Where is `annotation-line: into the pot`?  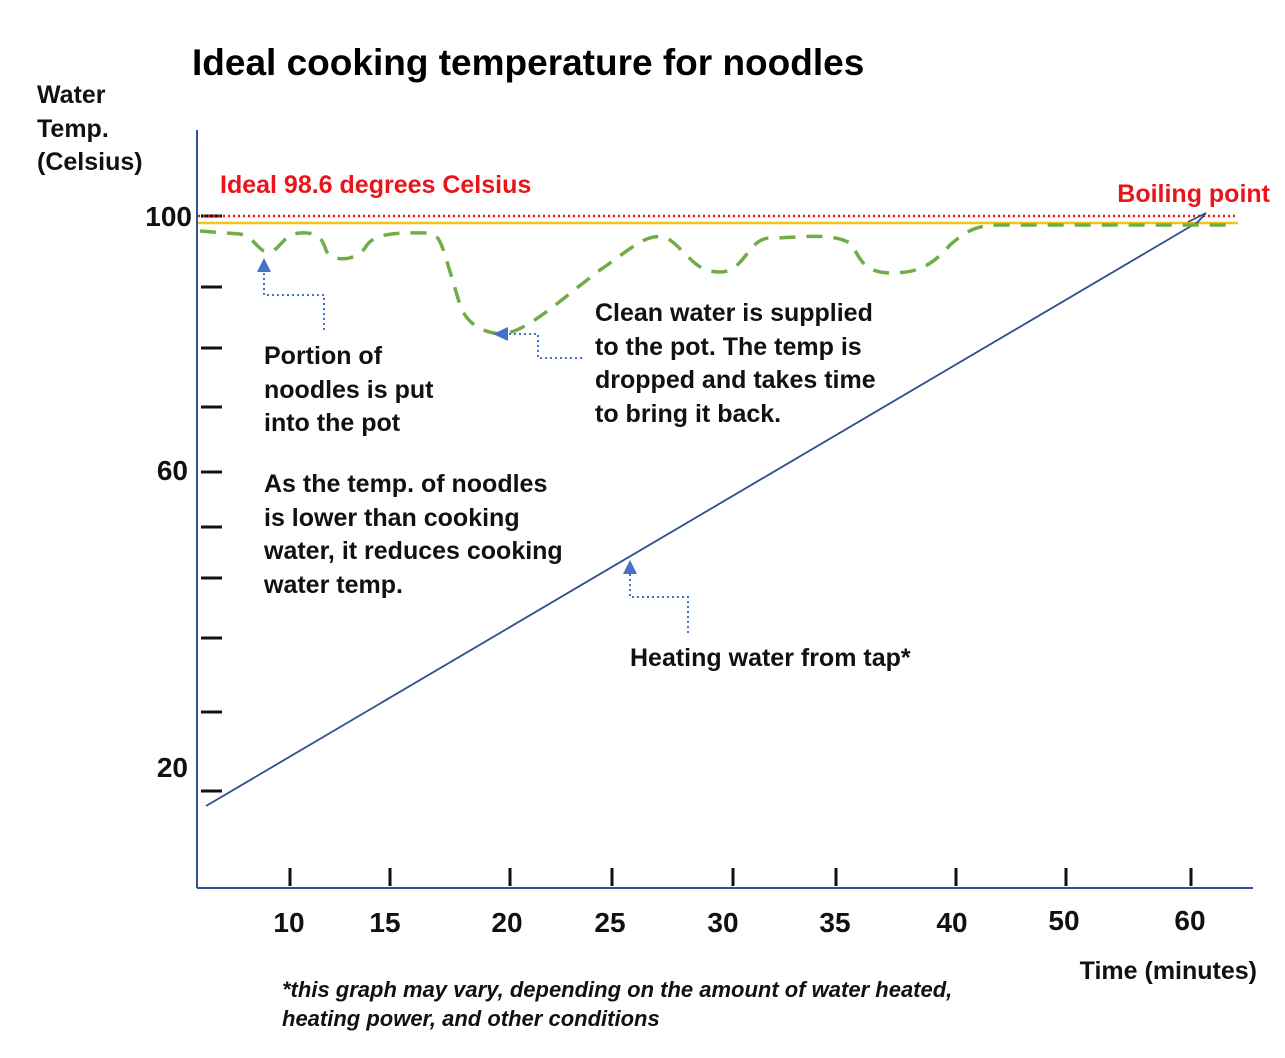 annotation-line: into the pot is located at coordinates (332, 423).